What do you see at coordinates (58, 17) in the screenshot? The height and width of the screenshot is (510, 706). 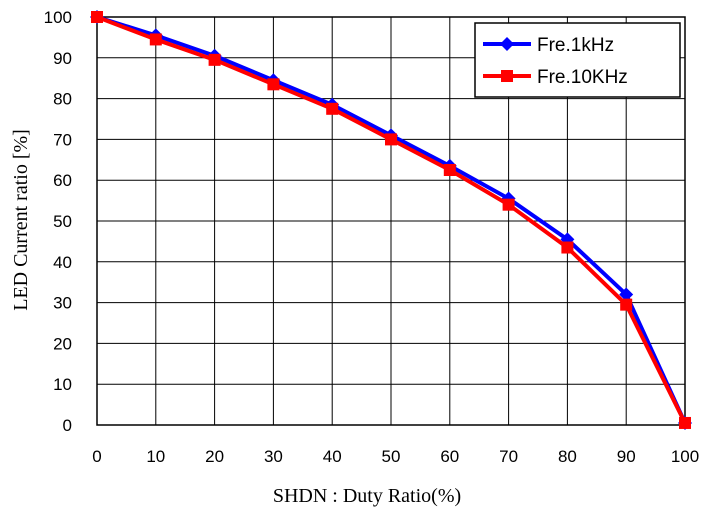 I see `y-tick-label: 100` at bounding box center [58, 17].